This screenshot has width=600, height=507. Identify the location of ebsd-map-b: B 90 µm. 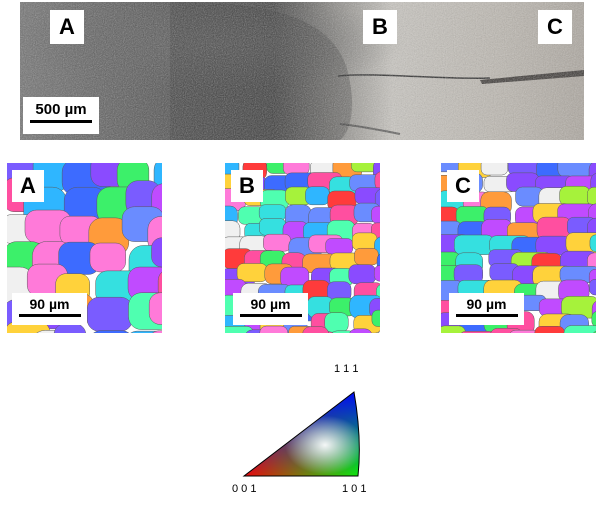
(302, 248).